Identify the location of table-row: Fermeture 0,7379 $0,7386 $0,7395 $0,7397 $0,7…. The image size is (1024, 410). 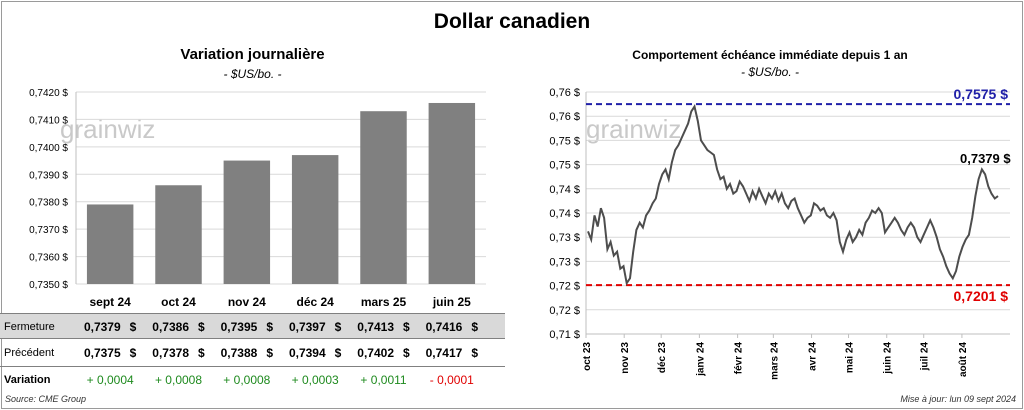
(252, 326).